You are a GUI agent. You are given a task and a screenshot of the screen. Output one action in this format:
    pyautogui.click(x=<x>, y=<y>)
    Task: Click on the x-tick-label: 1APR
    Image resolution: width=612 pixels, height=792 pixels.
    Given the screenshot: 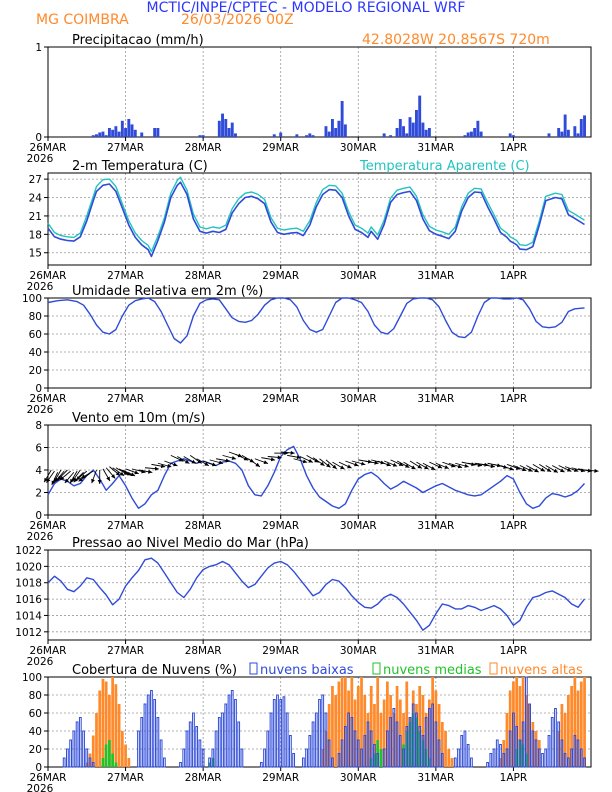 What is the action you would take?
    pyautogui.click(x=514, y=778)
    